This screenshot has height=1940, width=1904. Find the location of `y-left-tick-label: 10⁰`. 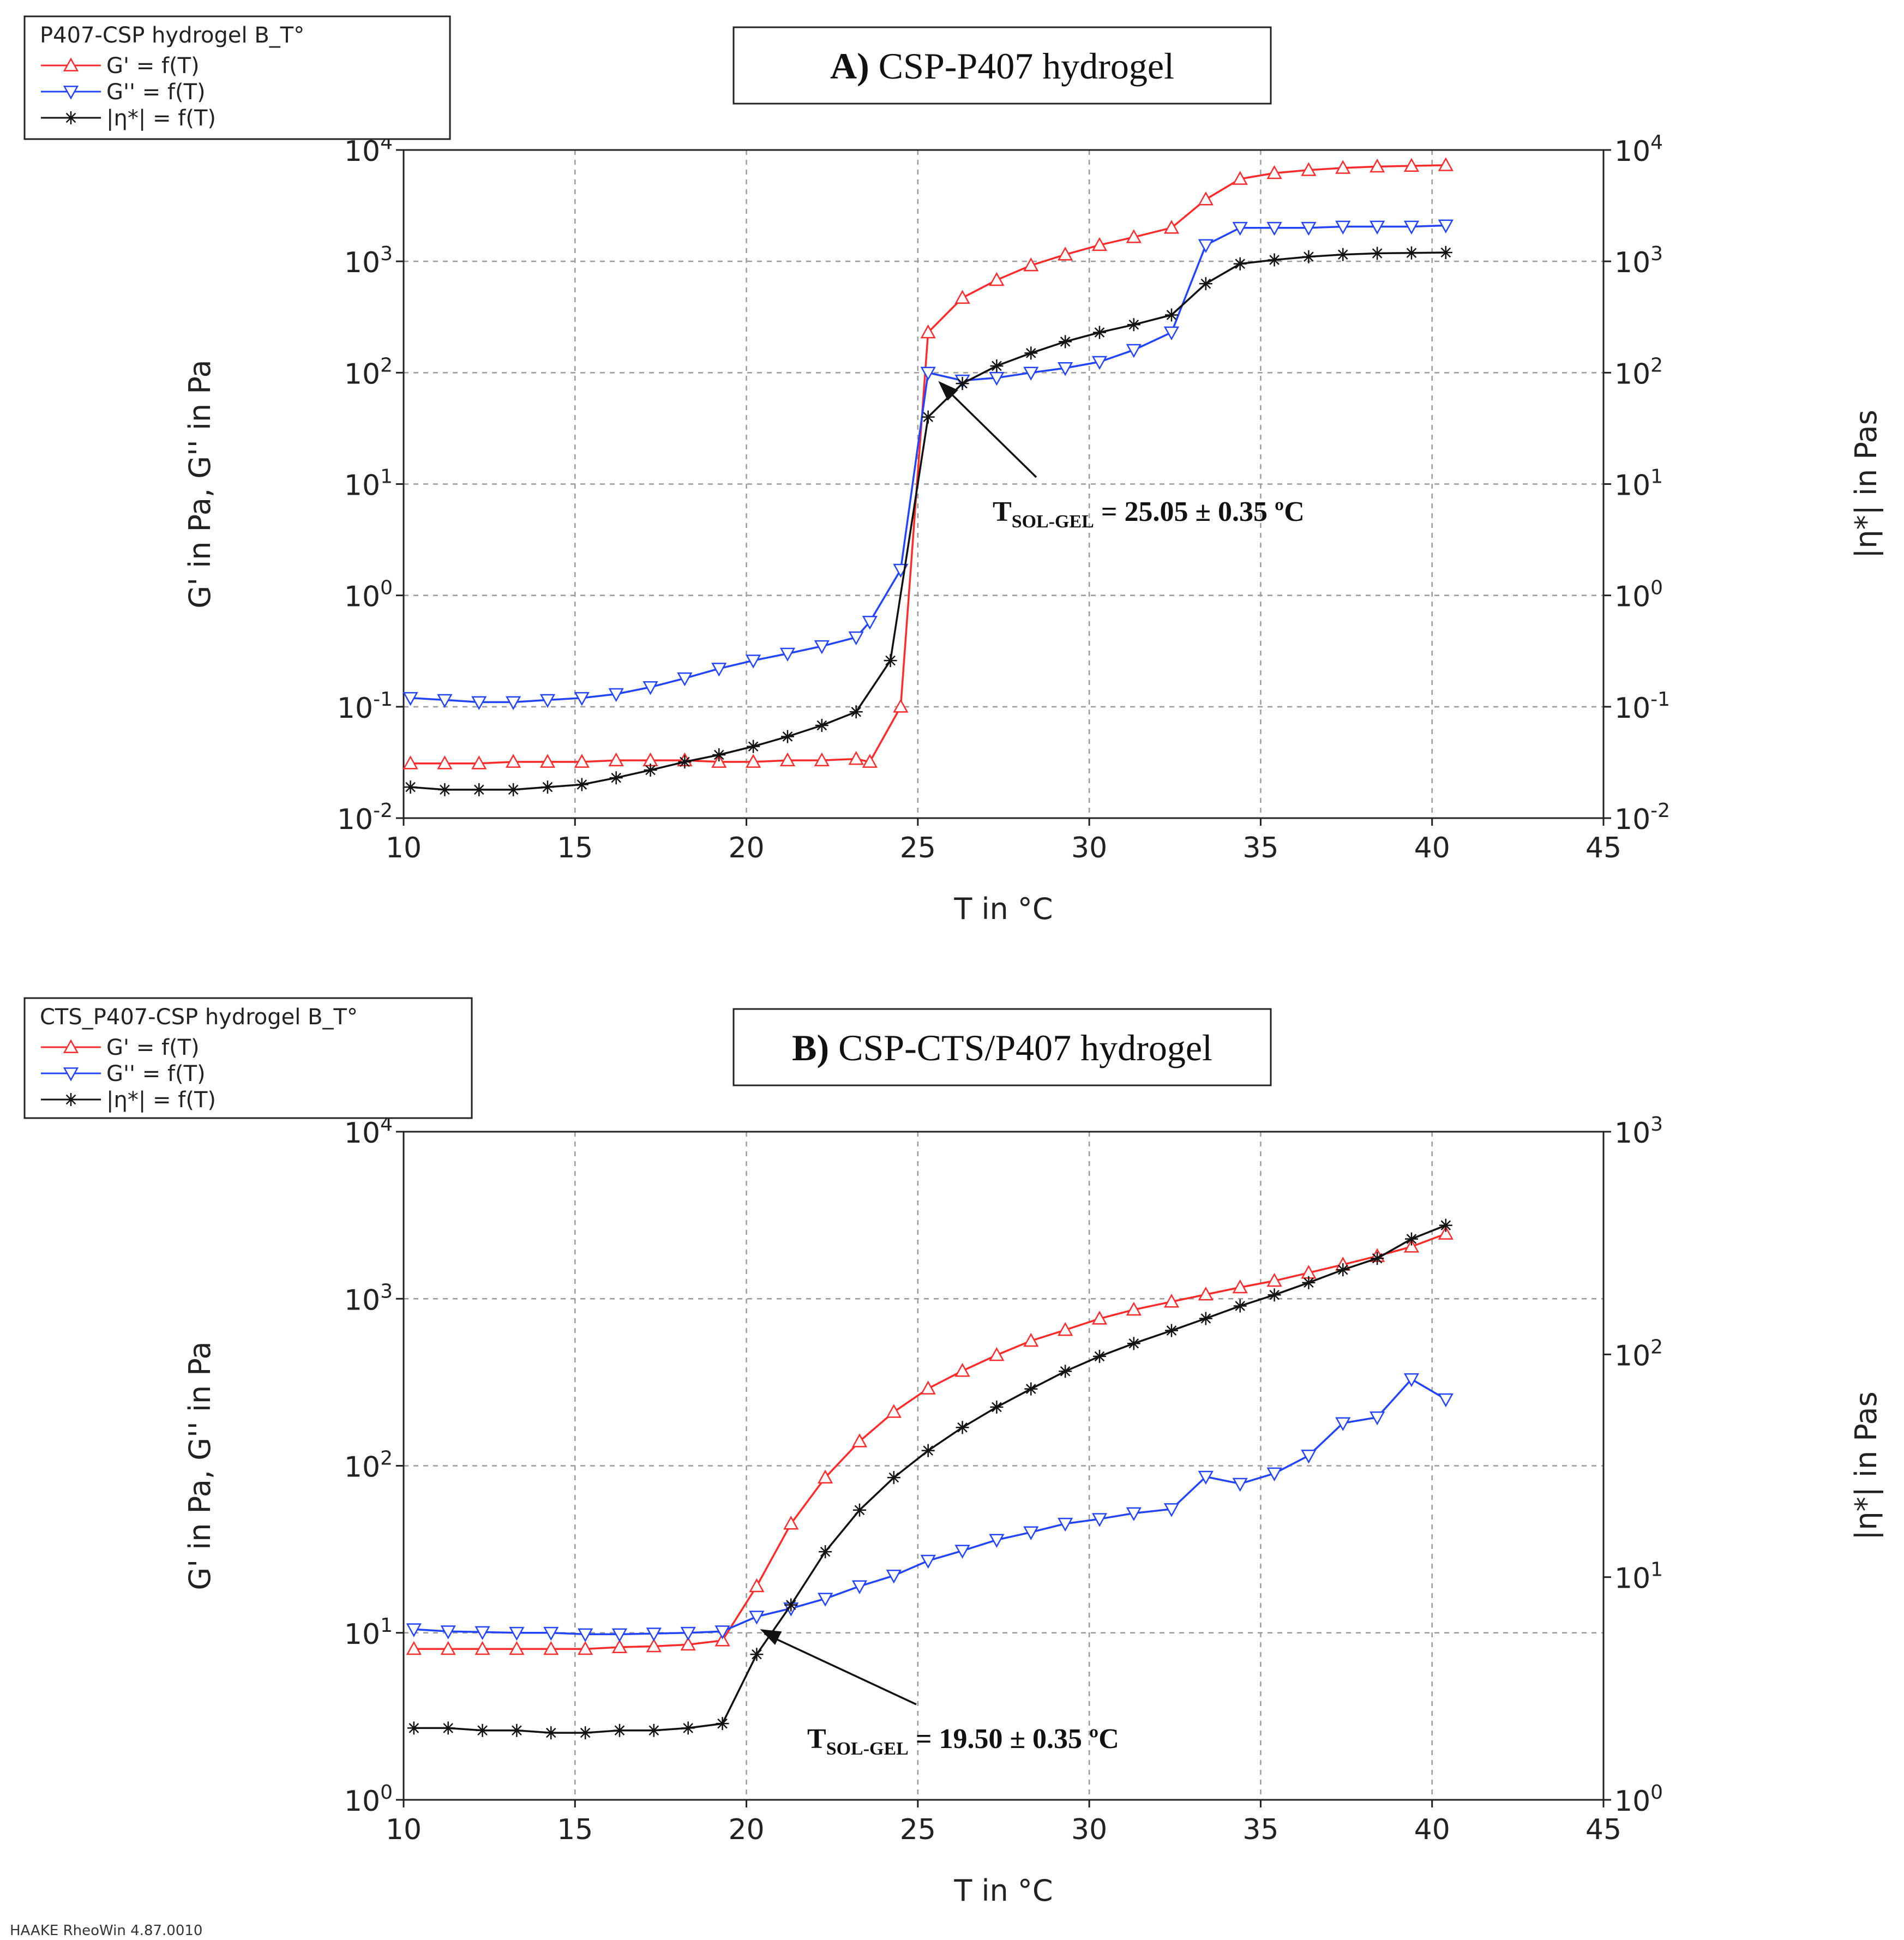

y-left-tick-label: 10⁰ is located at coordinates (368, 595).